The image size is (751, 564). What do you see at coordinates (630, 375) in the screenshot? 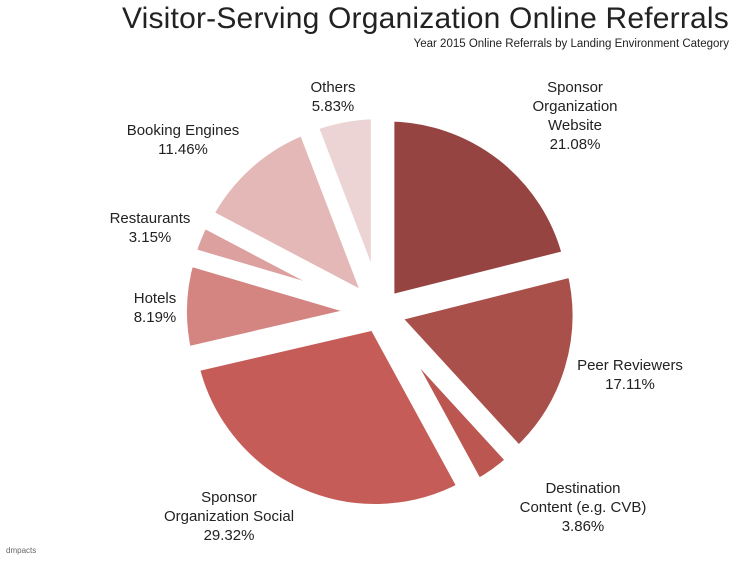
I see `slice-label: Peer Reviewers 17.11%` at bounding box center [630, 375].